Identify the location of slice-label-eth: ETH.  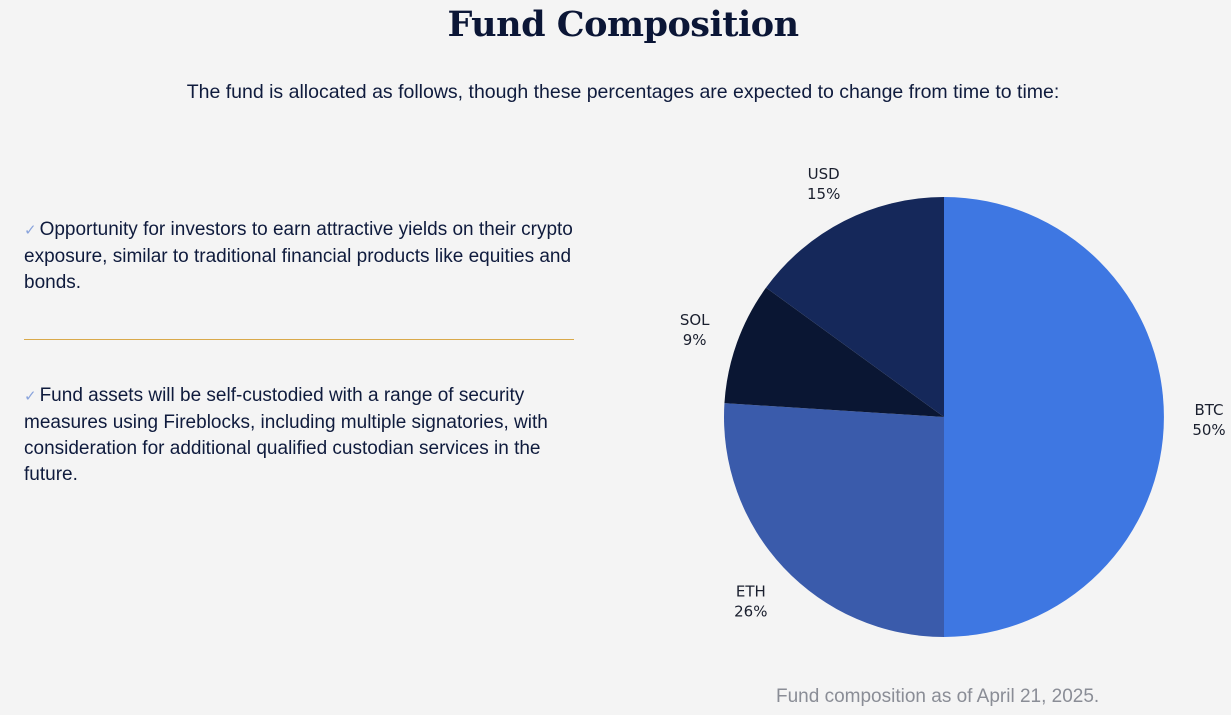
(751, 591).